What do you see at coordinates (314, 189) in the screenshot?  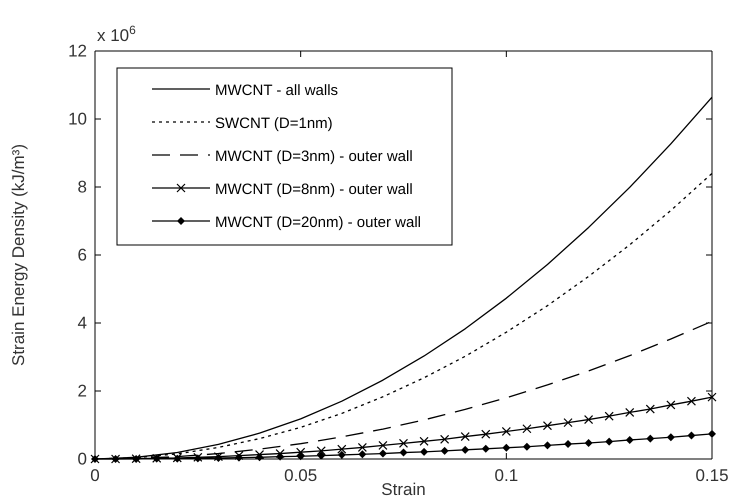 I see `legend-label: MWCNT (D=8nm) - outer wall` at bounding box center [314, 189].